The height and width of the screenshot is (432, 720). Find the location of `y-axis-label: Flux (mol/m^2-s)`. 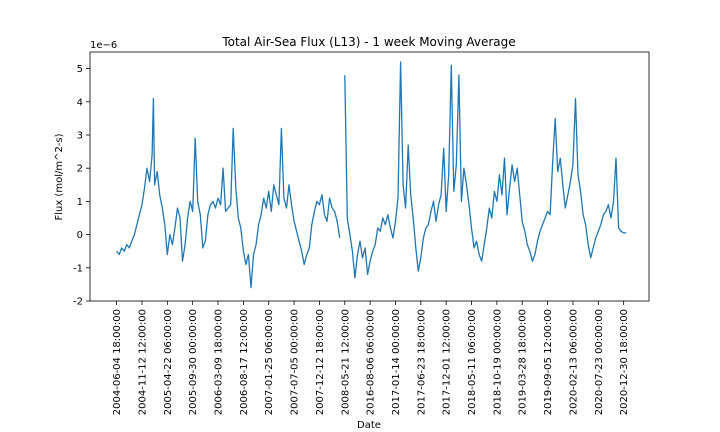

y-axis-label: Flux (mol/m^2-s) is located at coordinates (59, 176).